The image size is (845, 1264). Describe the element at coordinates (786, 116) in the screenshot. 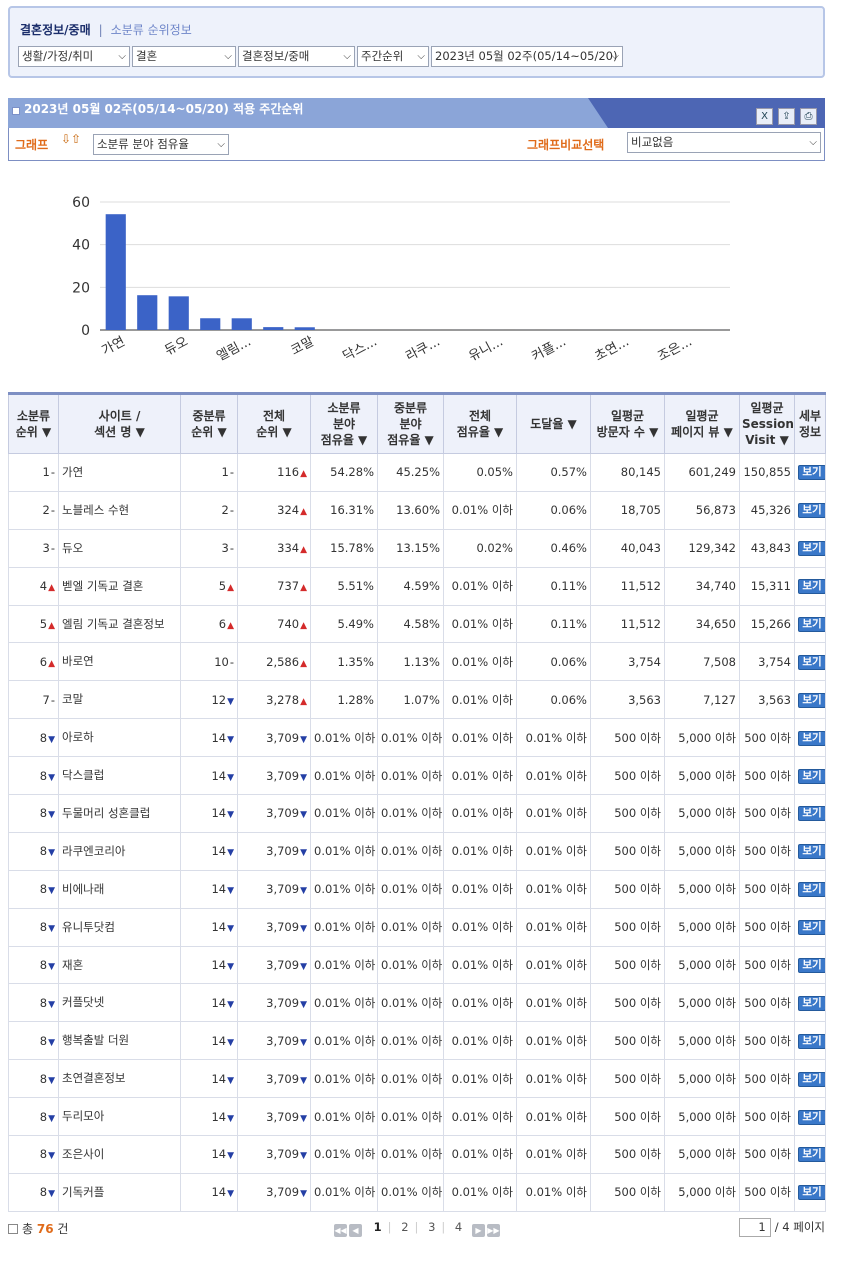

I see `export-icon: ⇪` at that location.